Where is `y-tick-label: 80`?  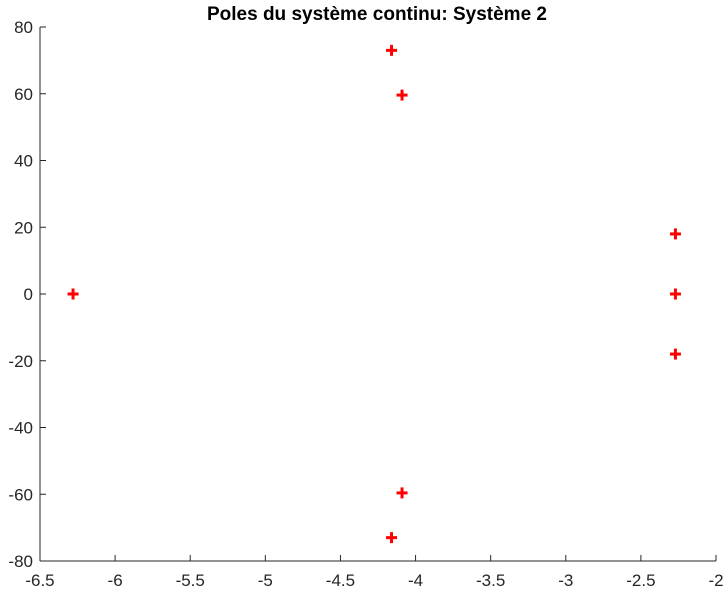
y-tick-label: 80 is located at coordinates (23, 27).